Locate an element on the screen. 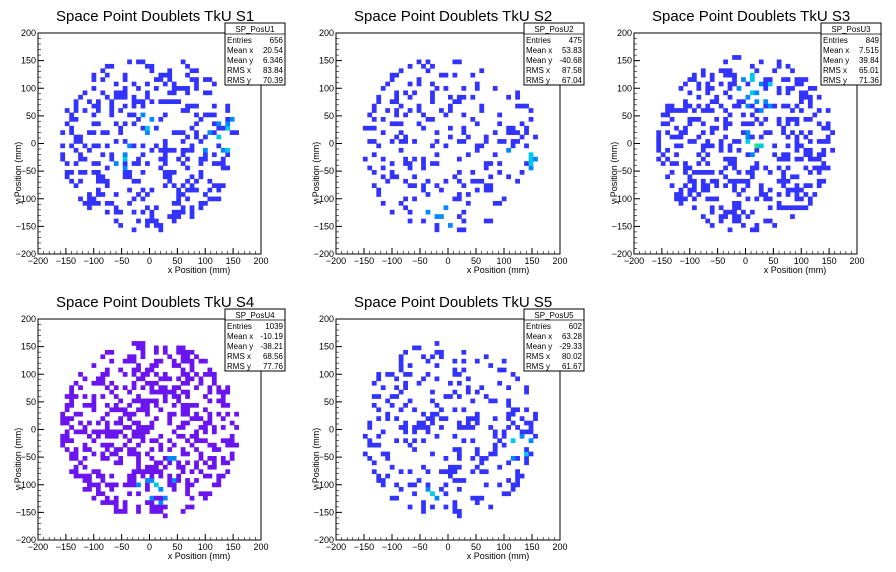 The height and width of the screenshot is (572, 896). x-tick-label: 0 is located at coordinates (745, 261).